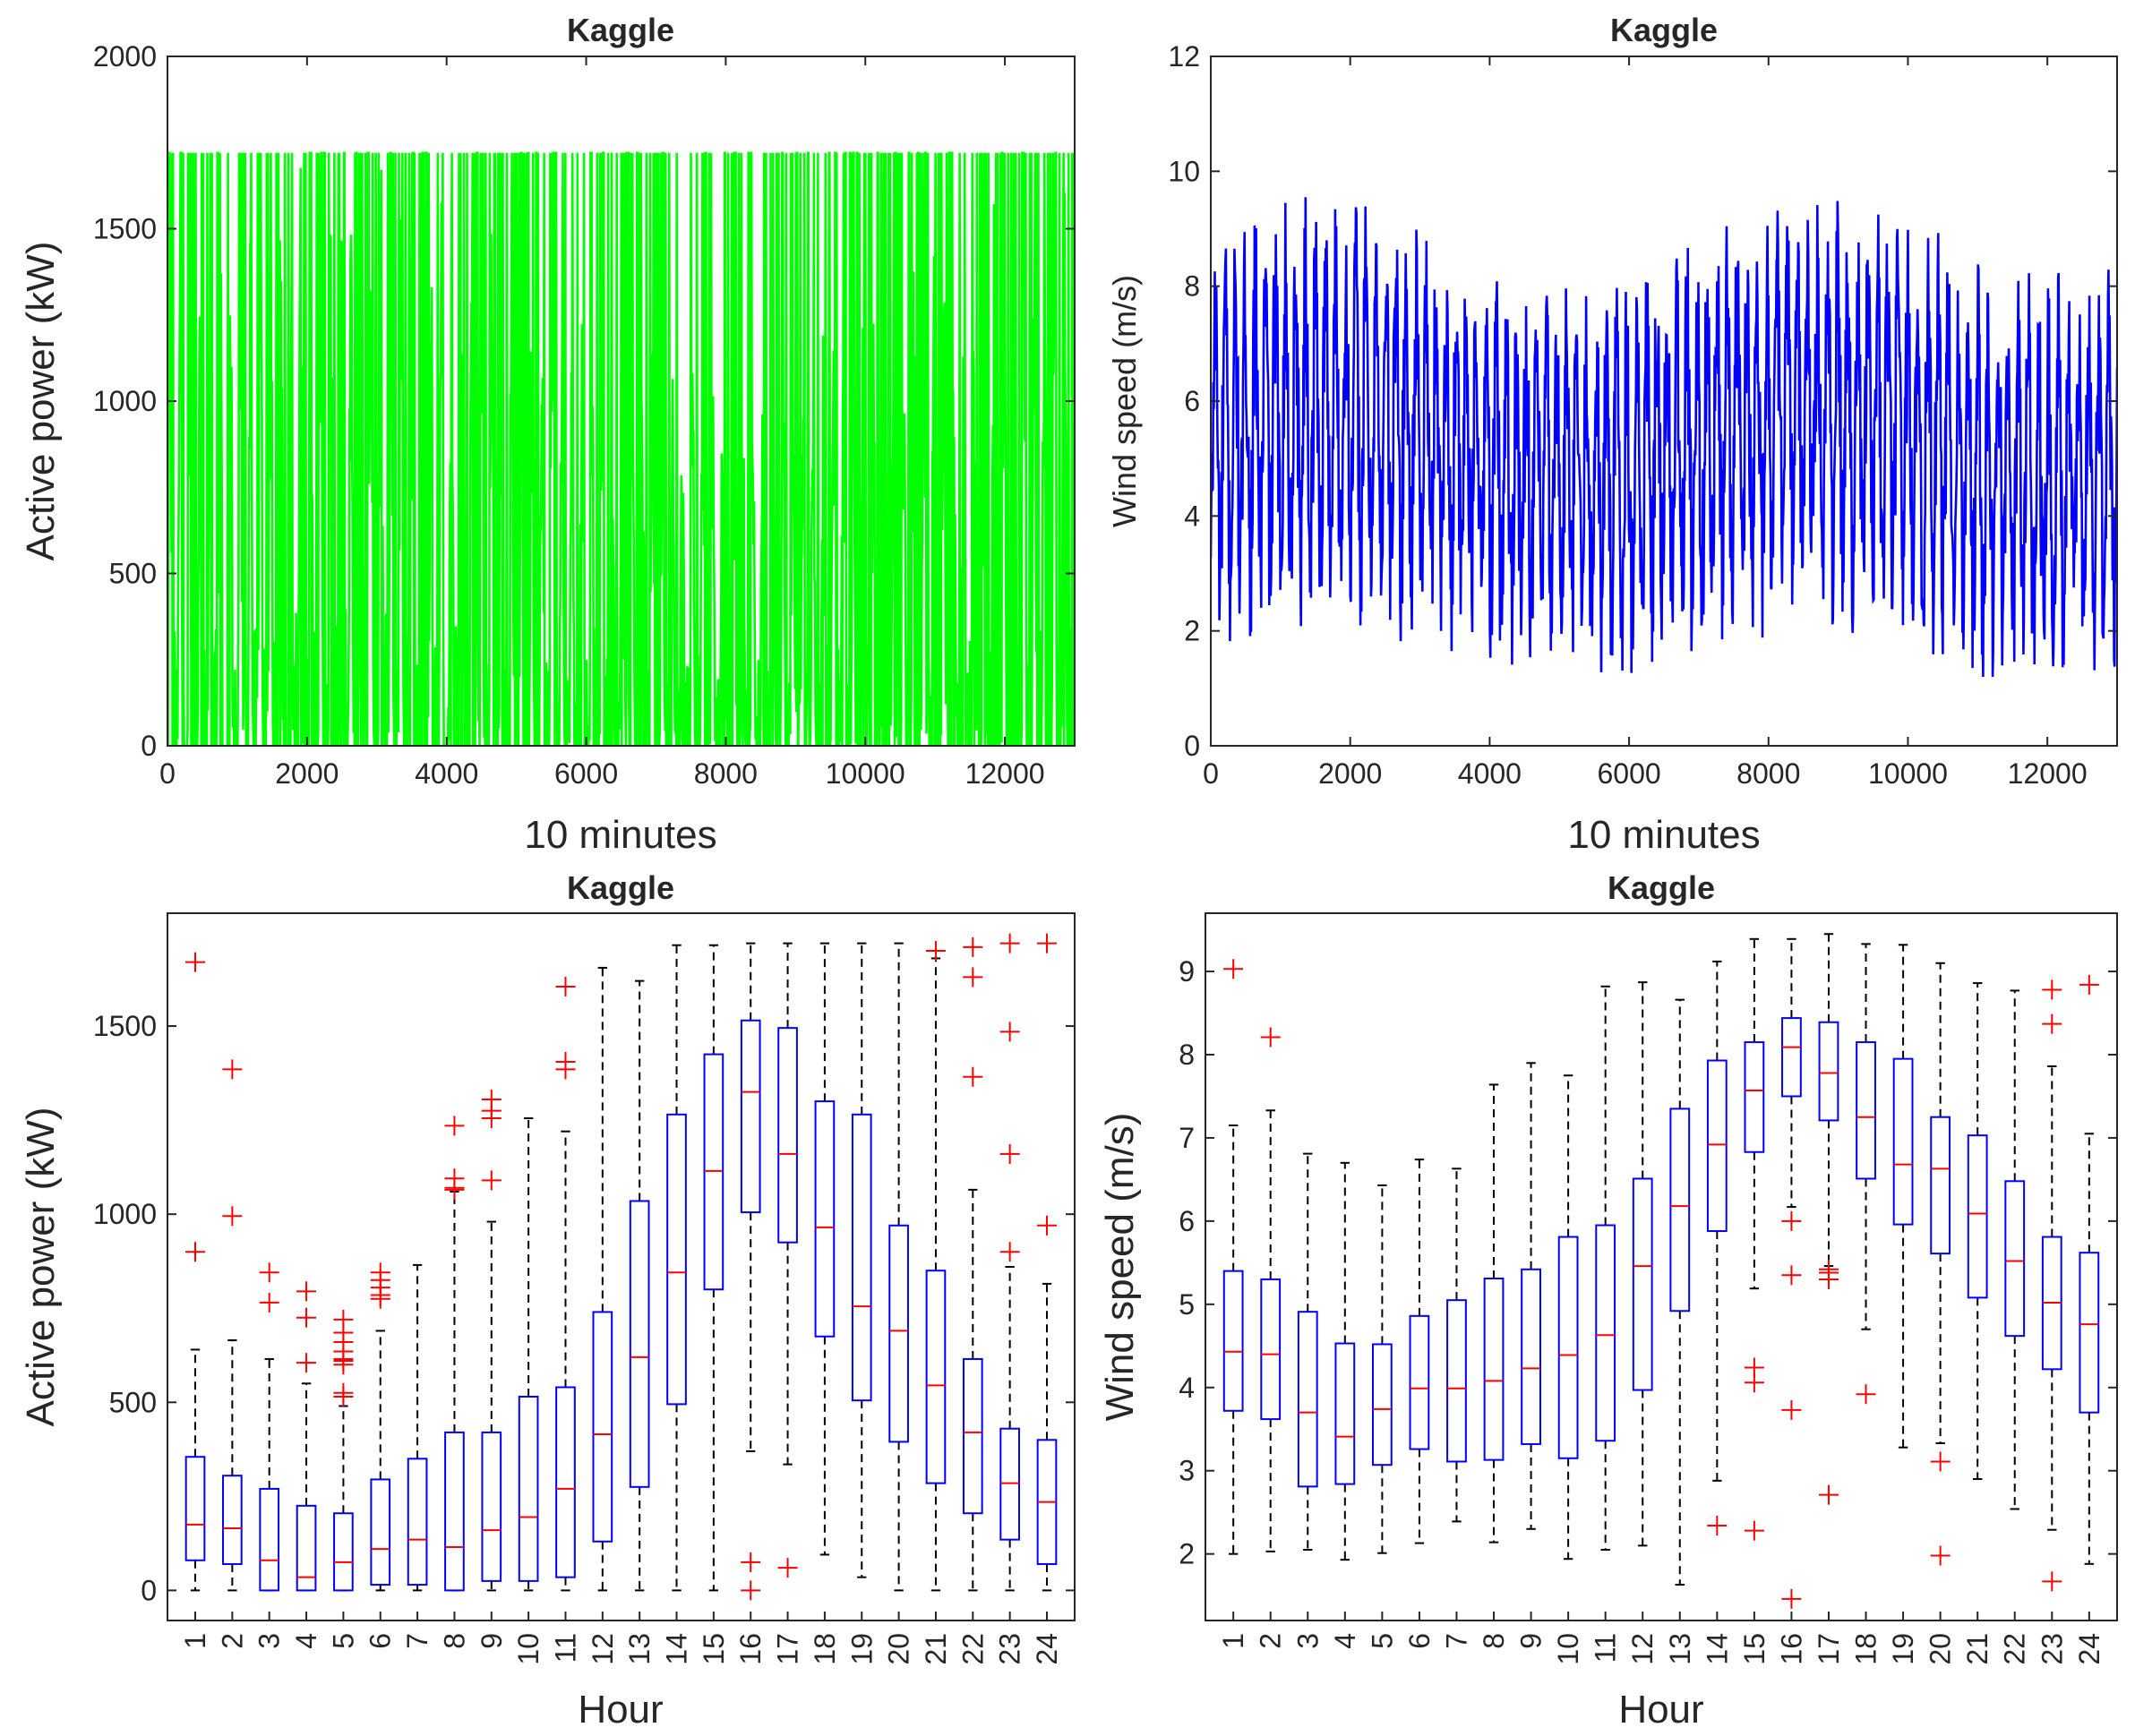 This screenshot has width=2135, height=1736. Describe the element at coordinates (1494, 1641) in the screenshot. I see `x-tick-label: 8` at that location.